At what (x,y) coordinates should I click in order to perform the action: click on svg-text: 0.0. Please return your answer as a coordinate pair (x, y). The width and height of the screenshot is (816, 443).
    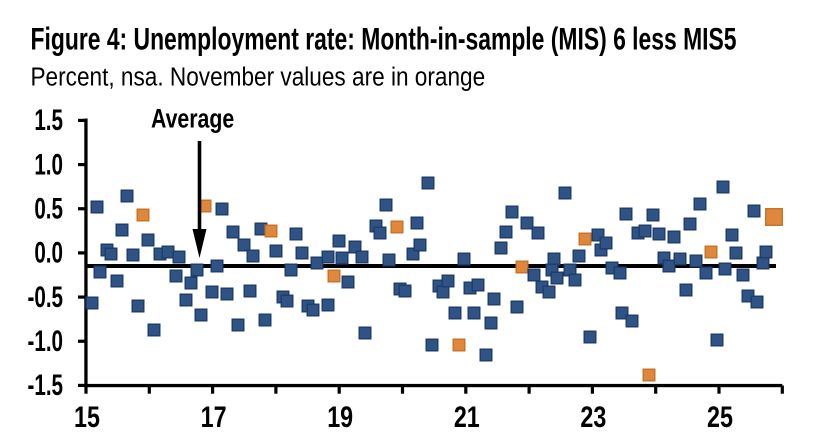
    Looking at the image, I should click on (48, 253).